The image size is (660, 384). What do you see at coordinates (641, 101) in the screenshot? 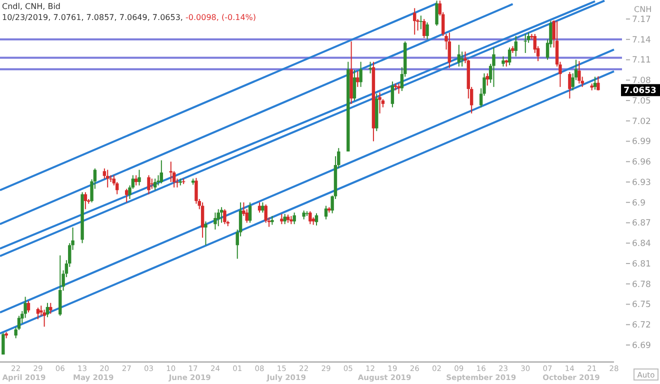
I see `y-tick-label: 7.05` at bounding box center [641, 101].